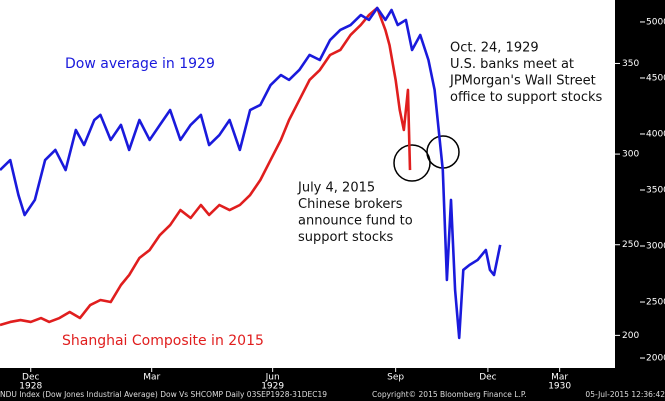 The width and height of the screenshot is (665, 401). Describe the element at coordinates (163, 341) in the screenshot. I see `legend-entry: Shanghai Composite in 2015` at that location.